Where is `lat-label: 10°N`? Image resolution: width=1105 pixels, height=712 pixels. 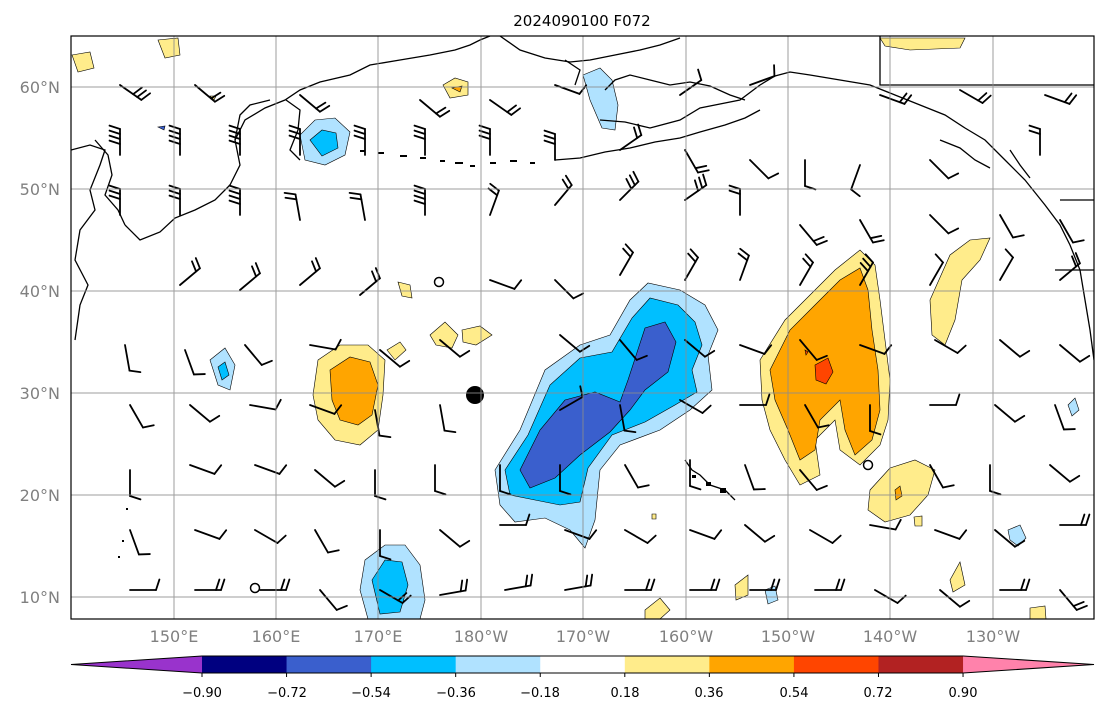
lat-label: 10°N is located at coordinates (40, 597).